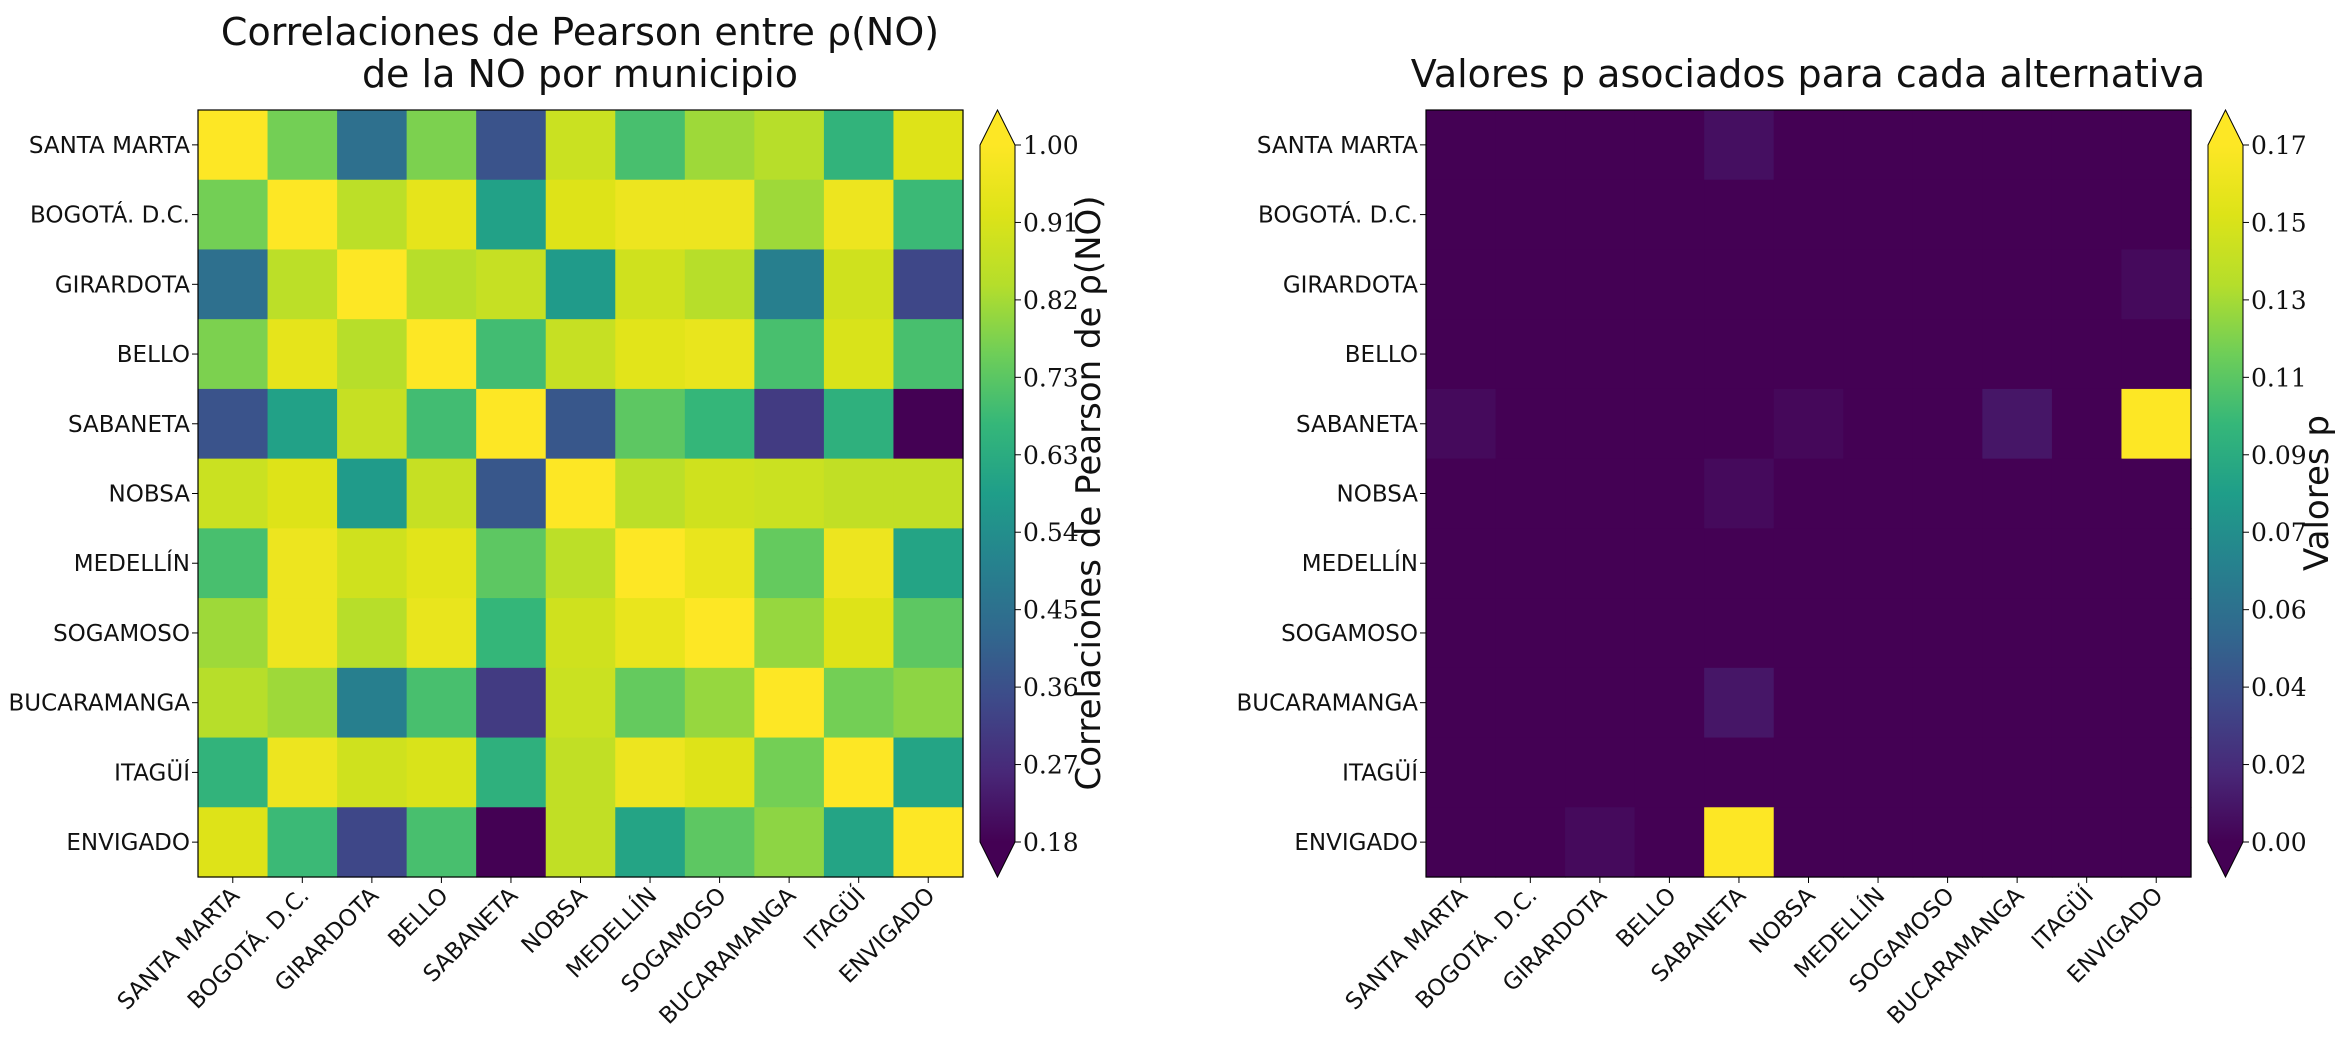  What do you see at coordinates (110, 215) in the screenshot?
I see `left-y-tick-label: BOGOTÁ. D.C.` at bounding box center [110, 215].